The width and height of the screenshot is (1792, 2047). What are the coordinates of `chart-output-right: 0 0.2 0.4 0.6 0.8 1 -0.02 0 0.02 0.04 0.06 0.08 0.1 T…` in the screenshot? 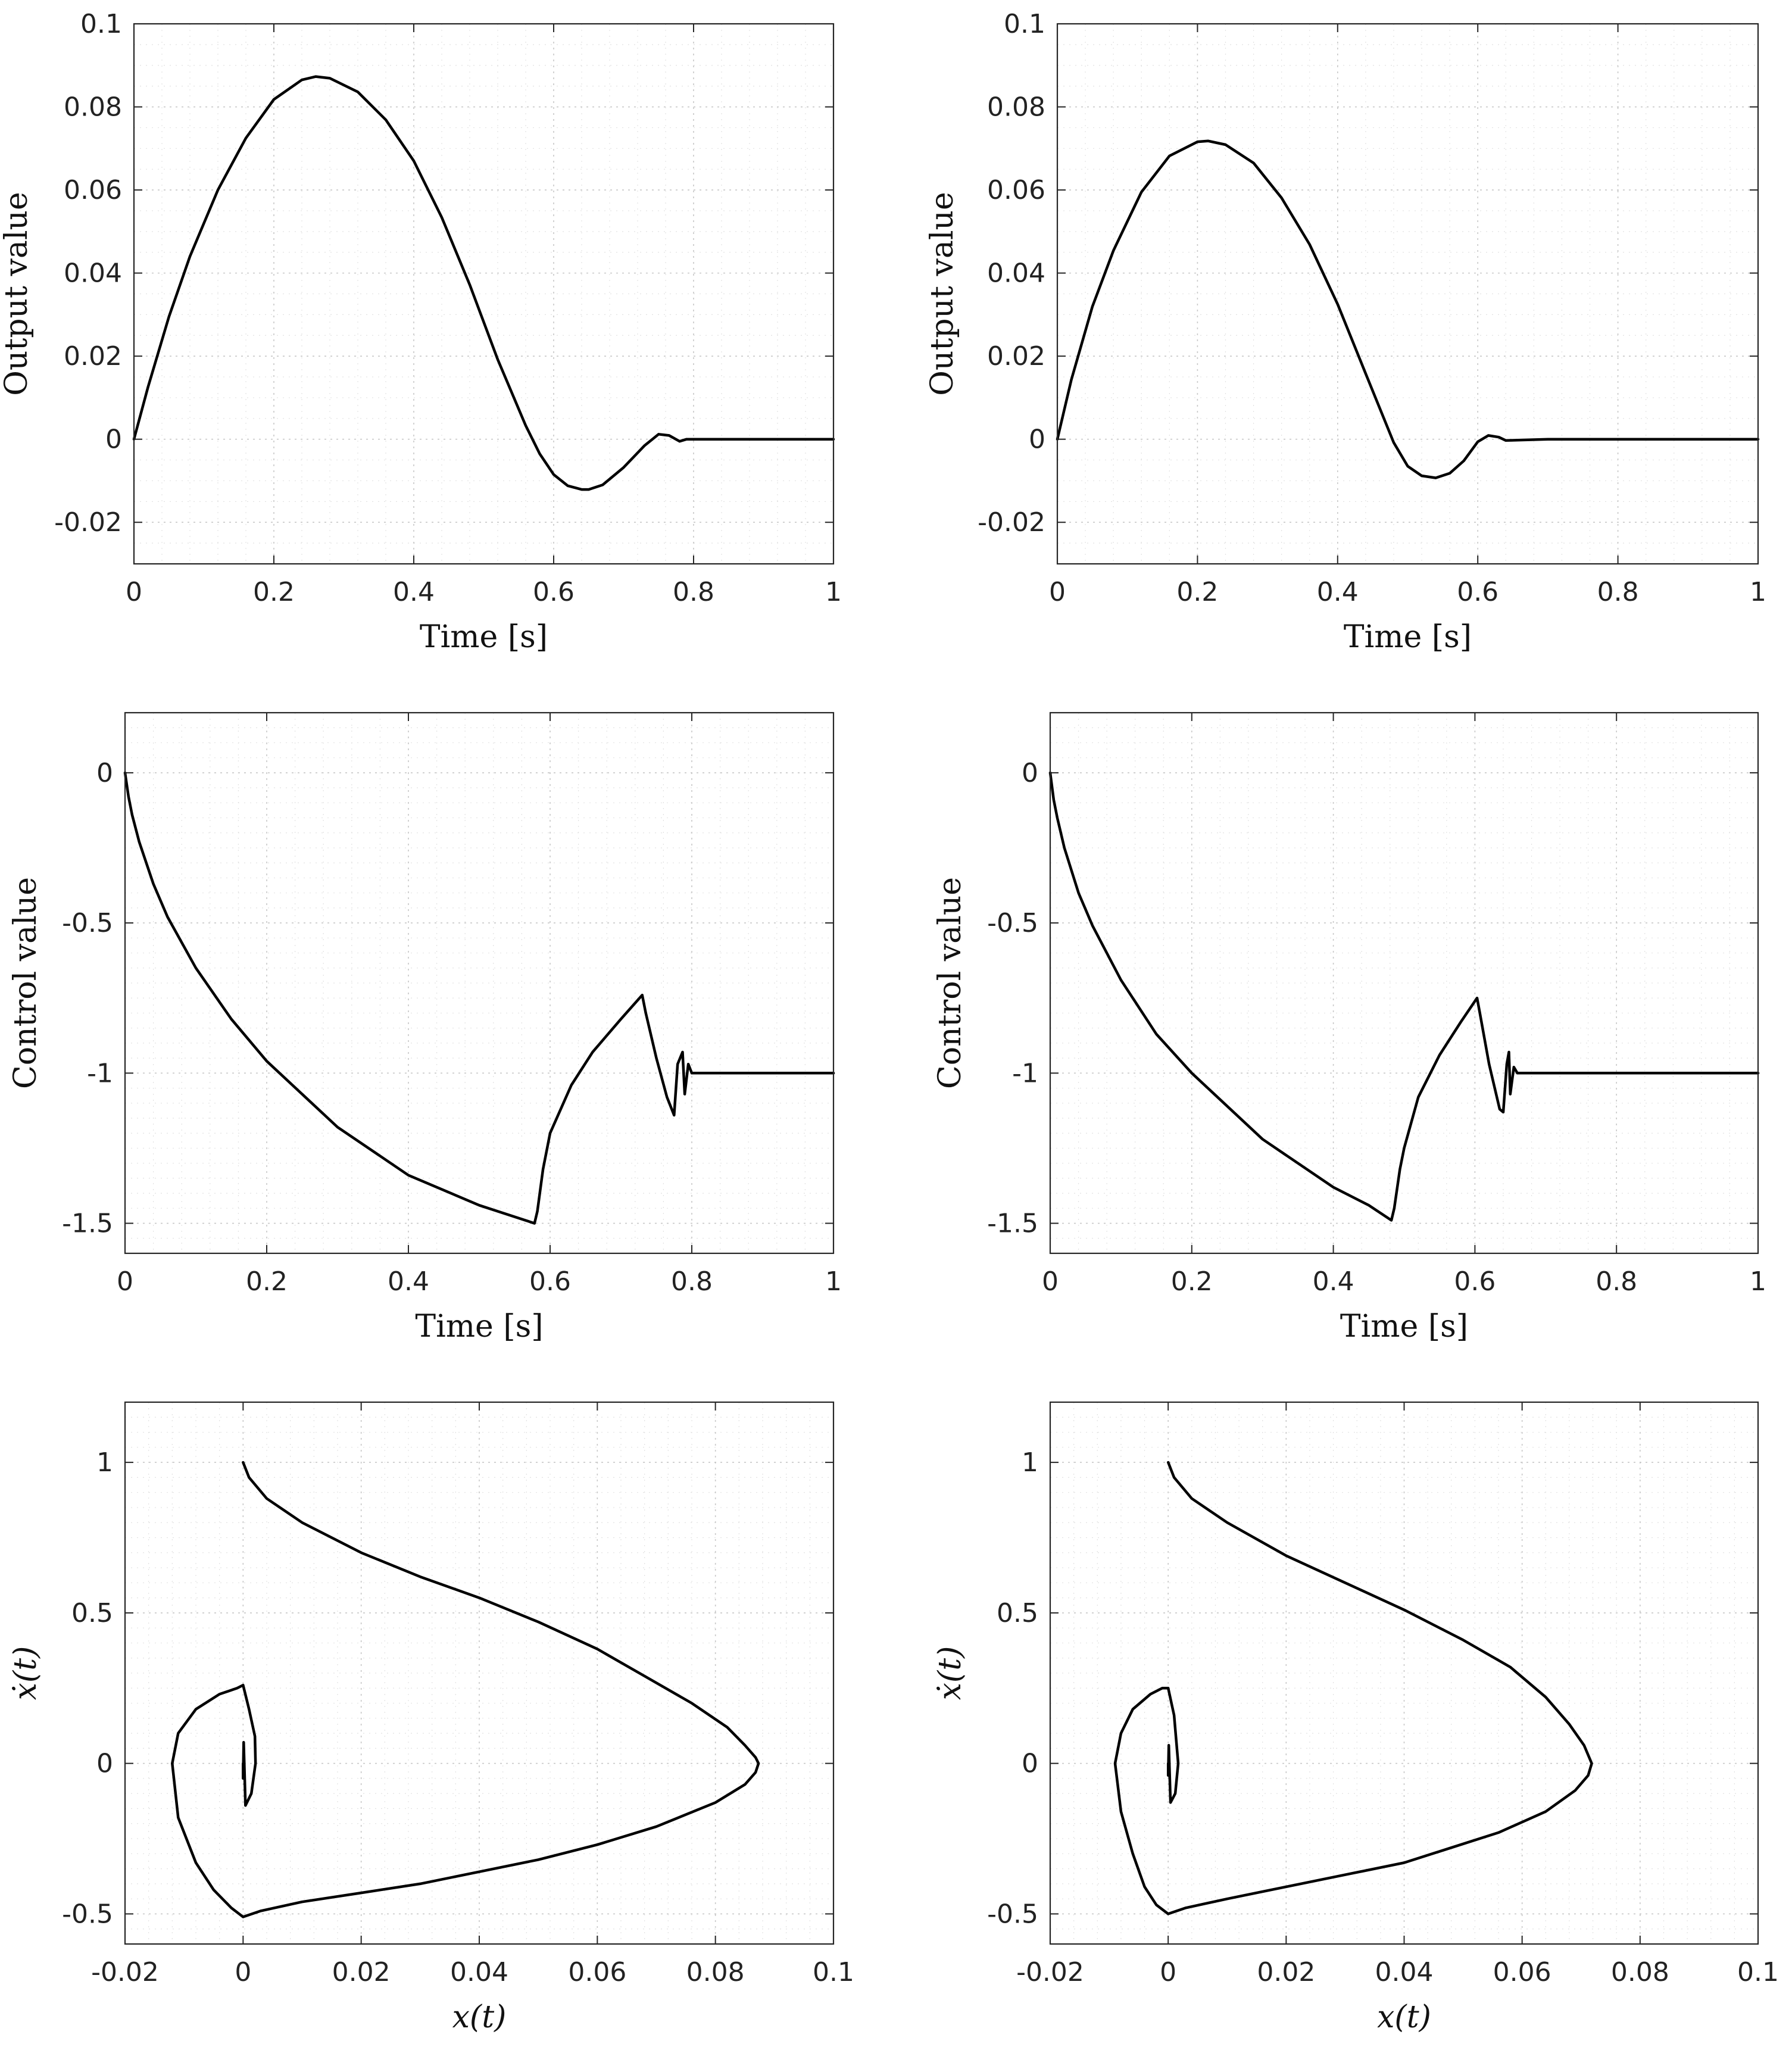 It's located at (1345, 332).